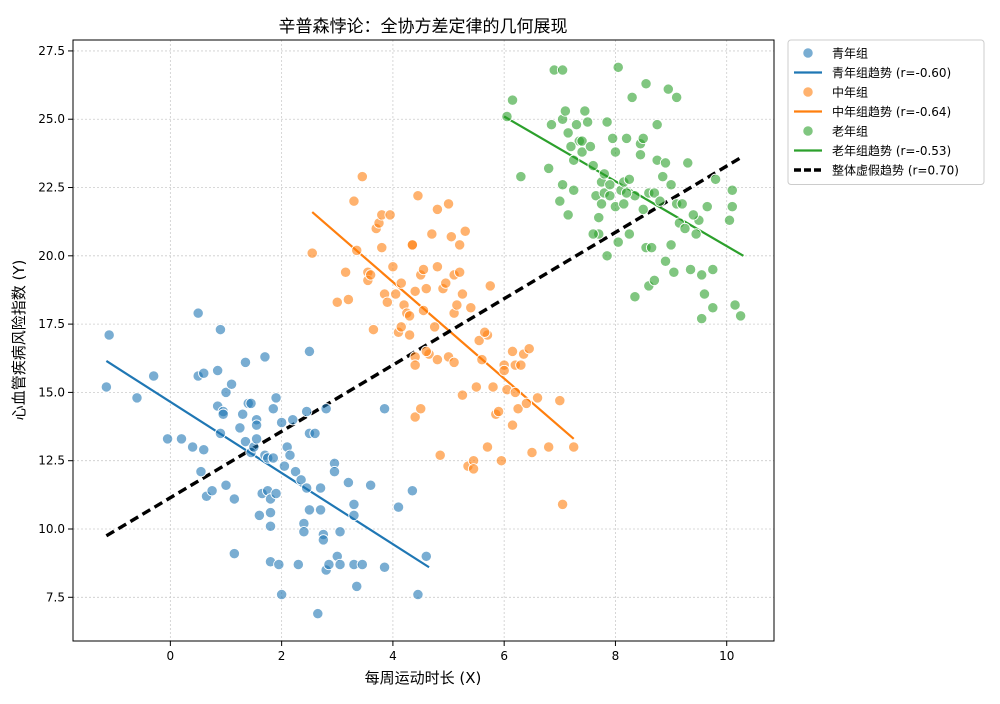 This screenshot has width=1000, height=704. I want to click on x-tick-label: 10, so click(726, 656).